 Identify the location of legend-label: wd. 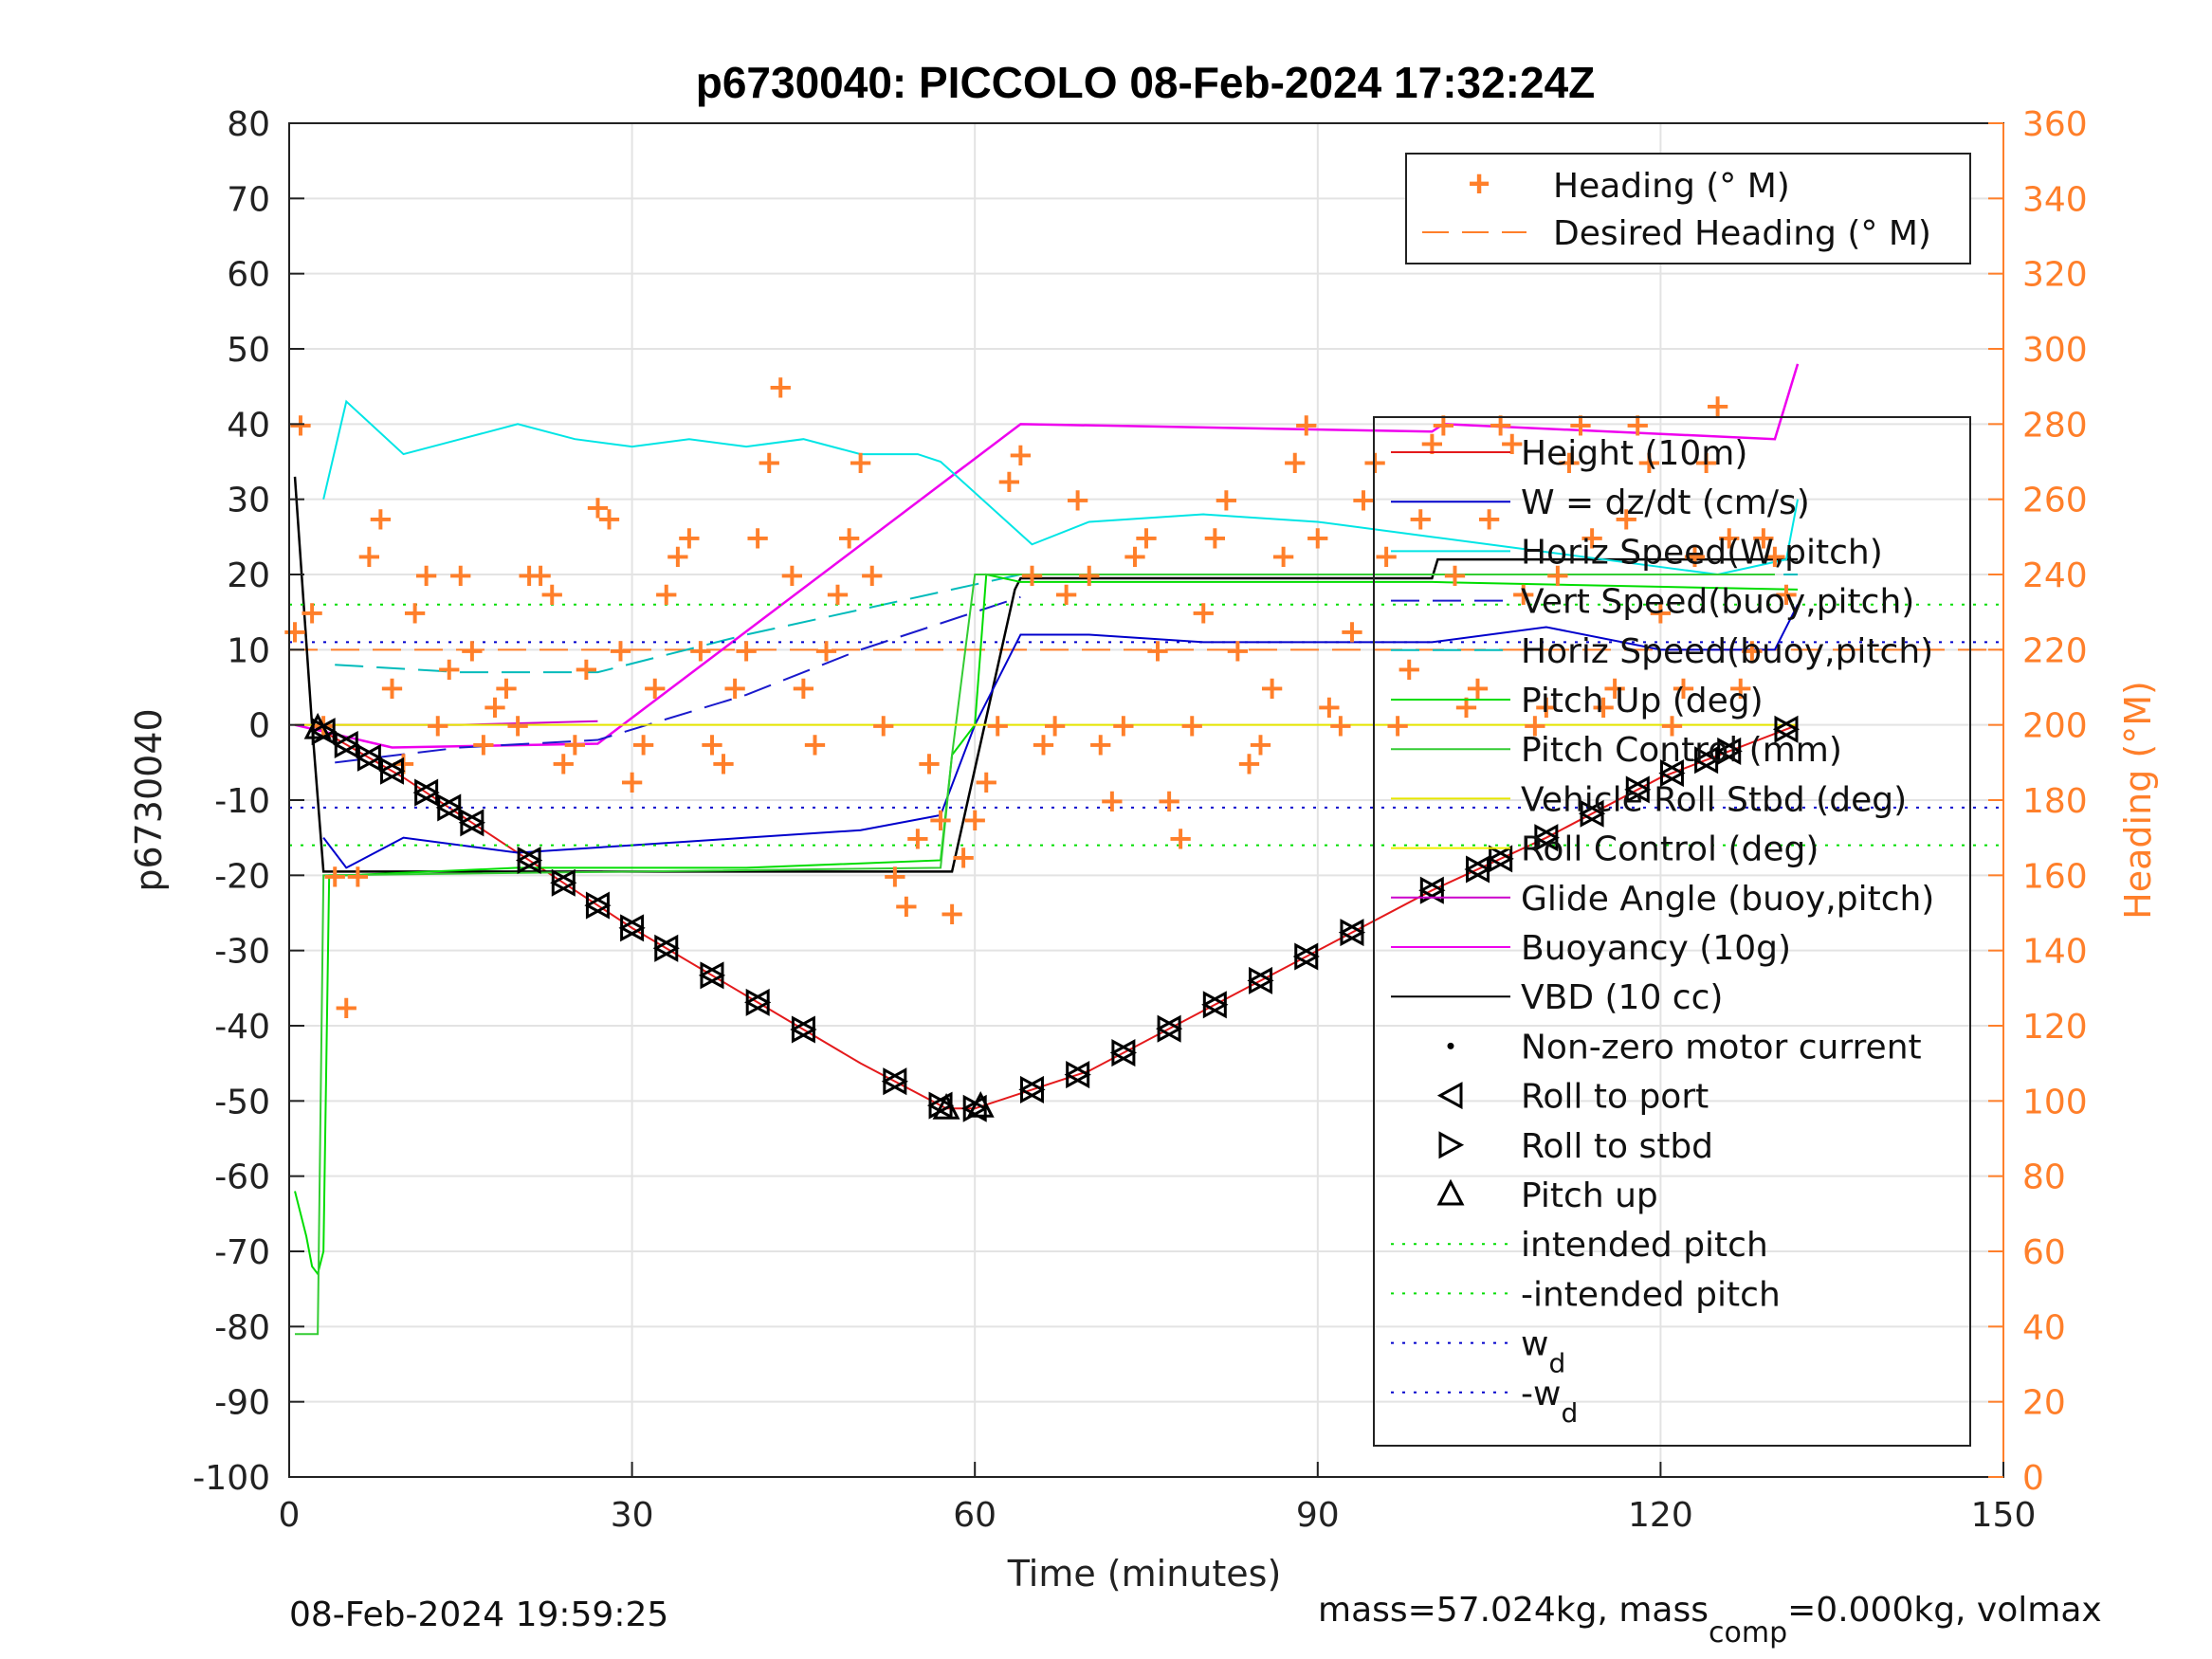
(1543, 1352).